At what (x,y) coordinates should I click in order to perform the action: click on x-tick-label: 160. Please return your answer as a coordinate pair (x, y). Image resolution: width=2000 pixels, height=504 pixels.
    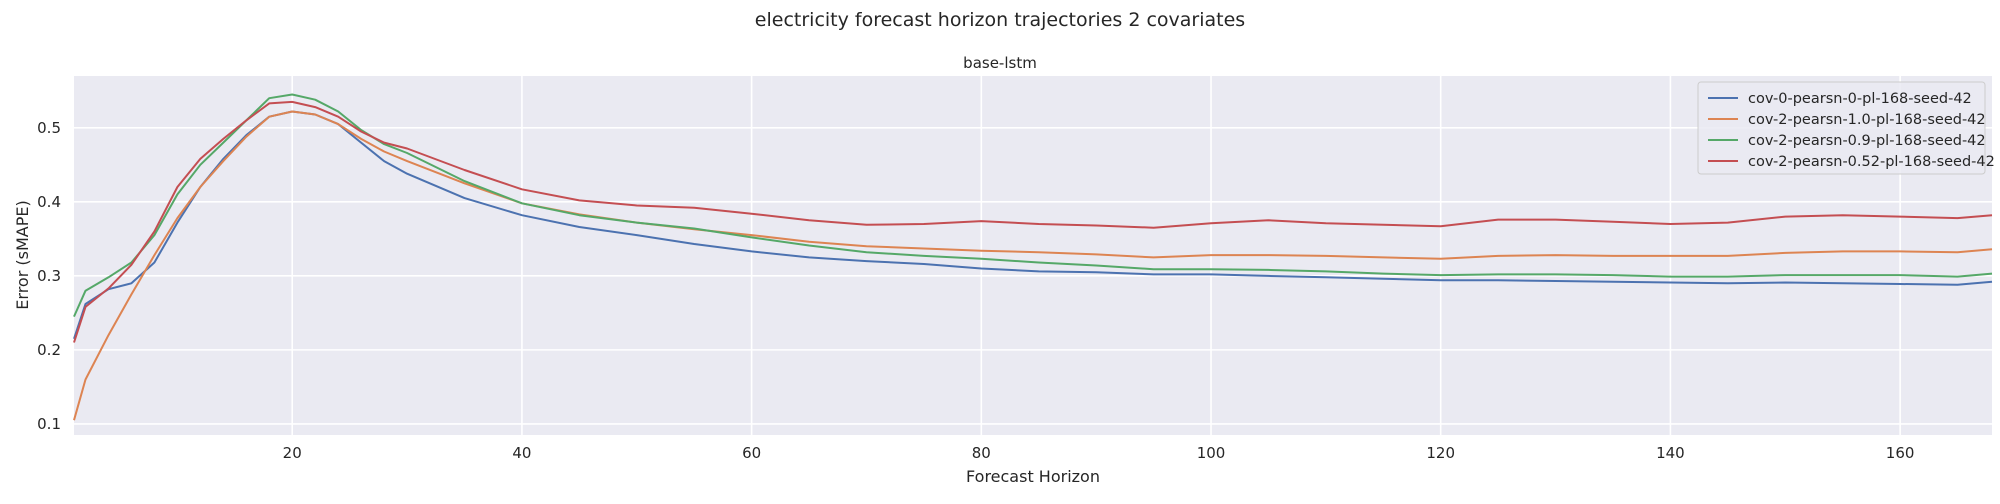
    Looking at the image, I should click on (1900, 453).